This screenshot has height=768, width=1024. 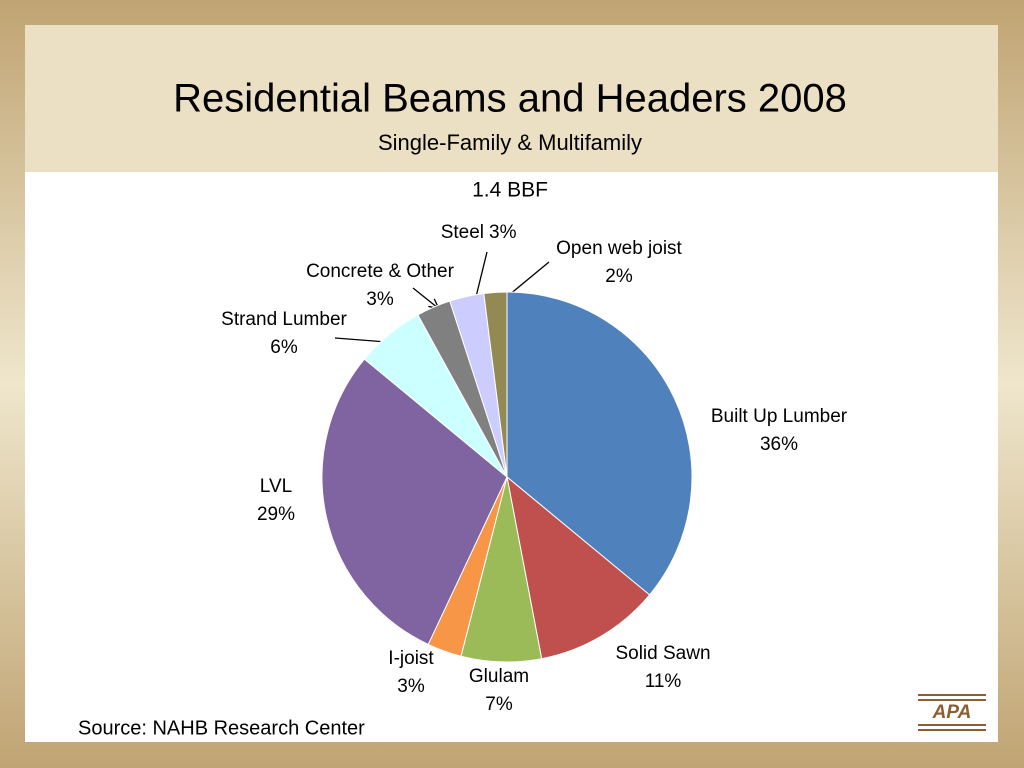 I want to click on logo-text: APA, so click(x=952, y=712).